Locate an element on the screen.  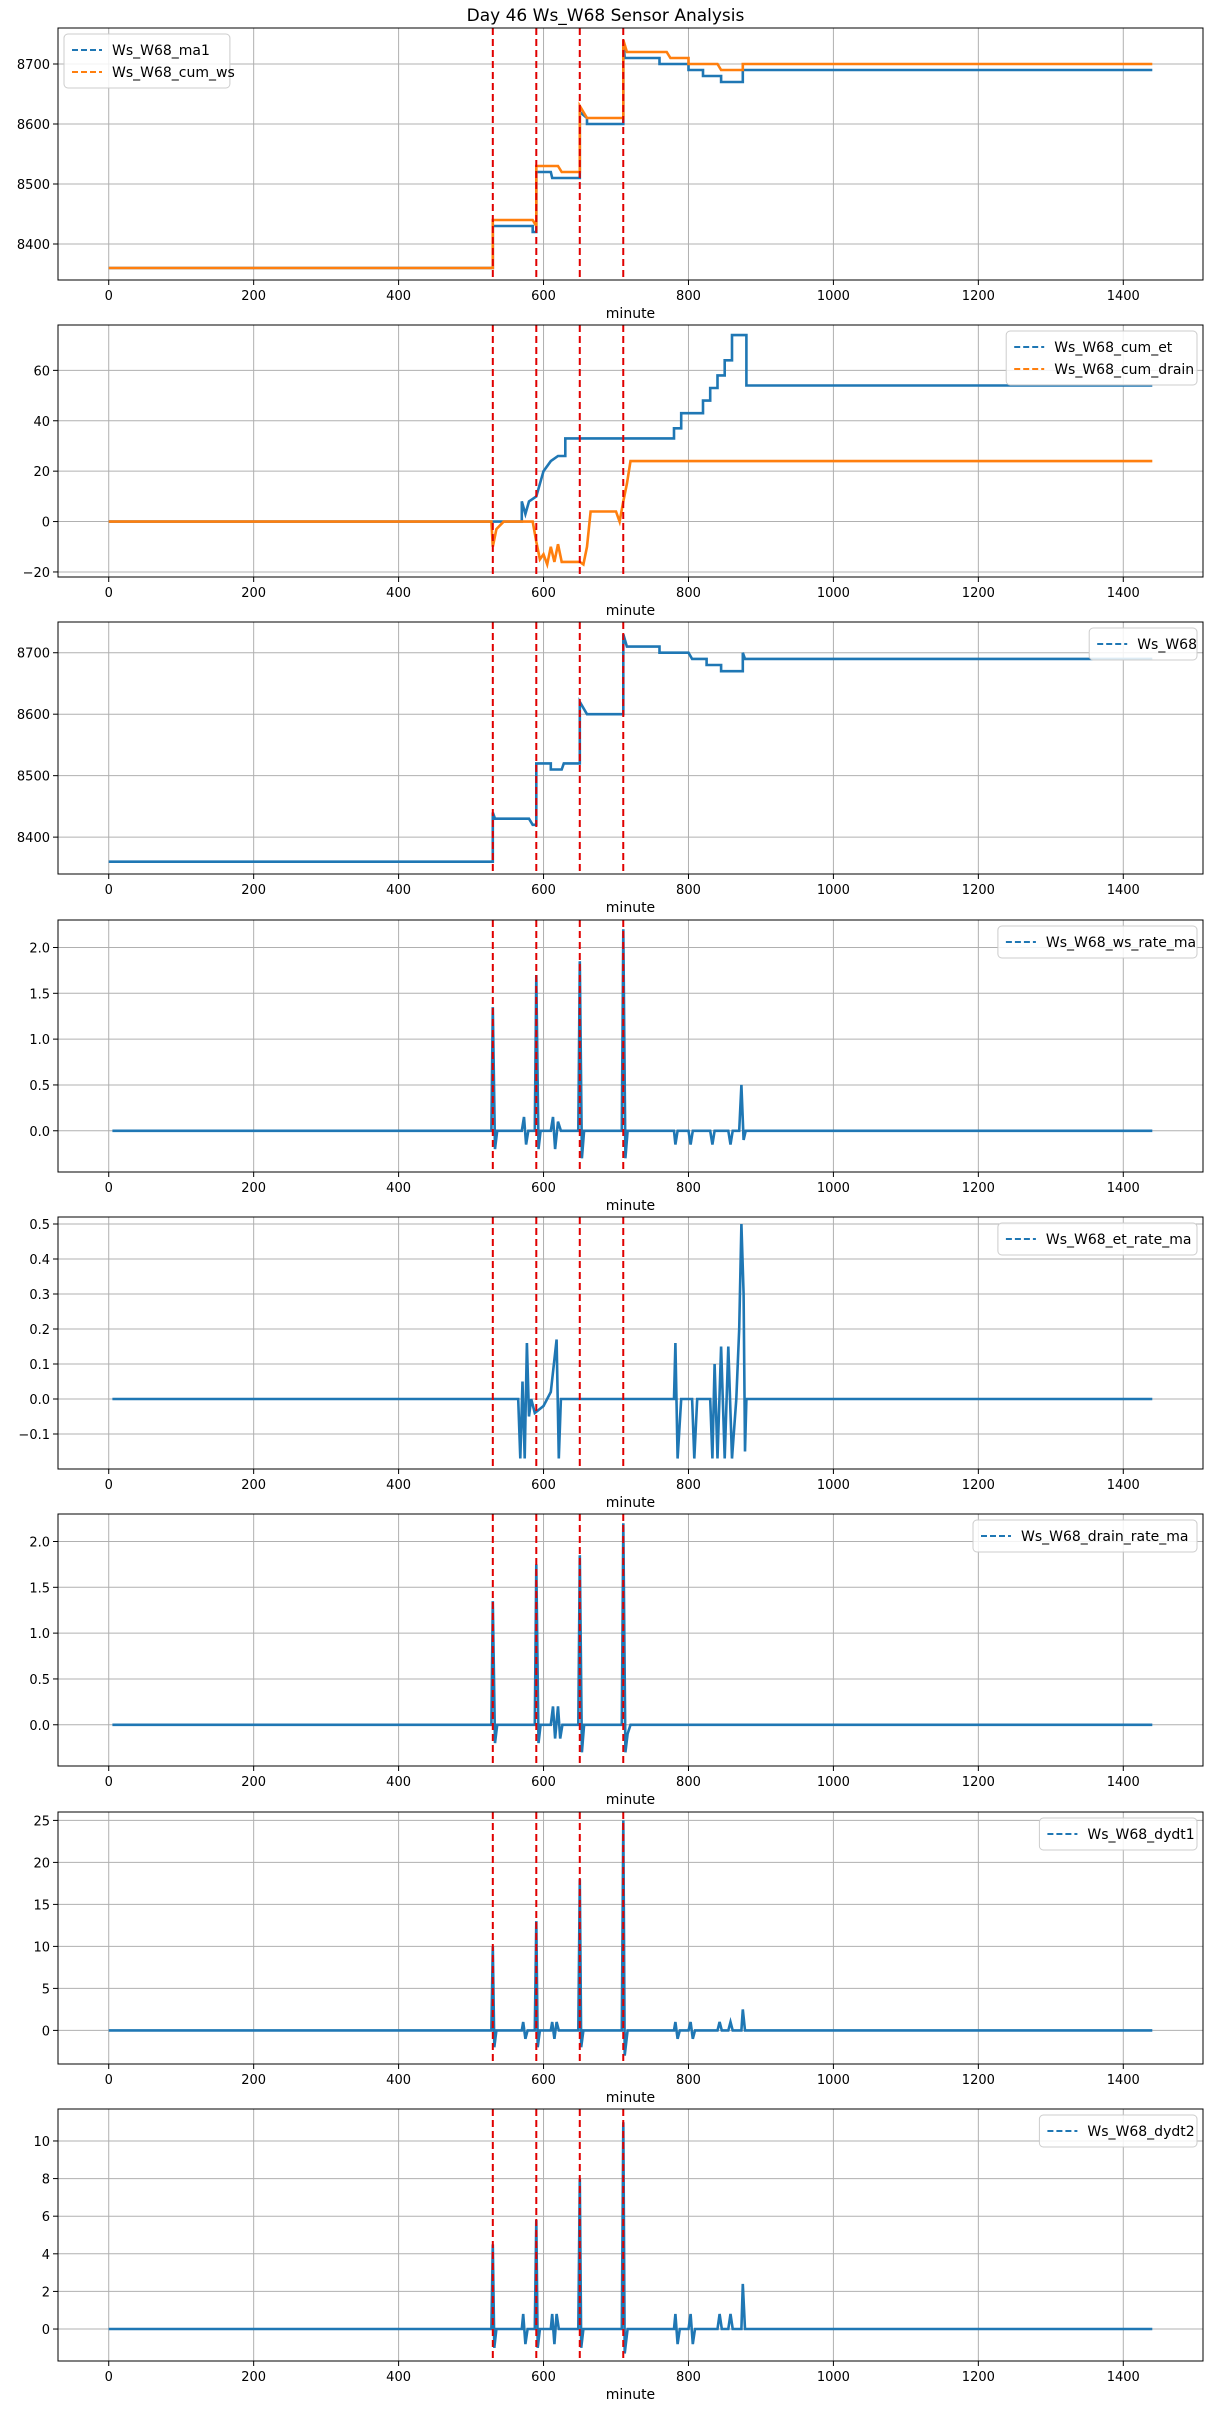
y-tick-label: 6 is located at coordinates (46, 2217).